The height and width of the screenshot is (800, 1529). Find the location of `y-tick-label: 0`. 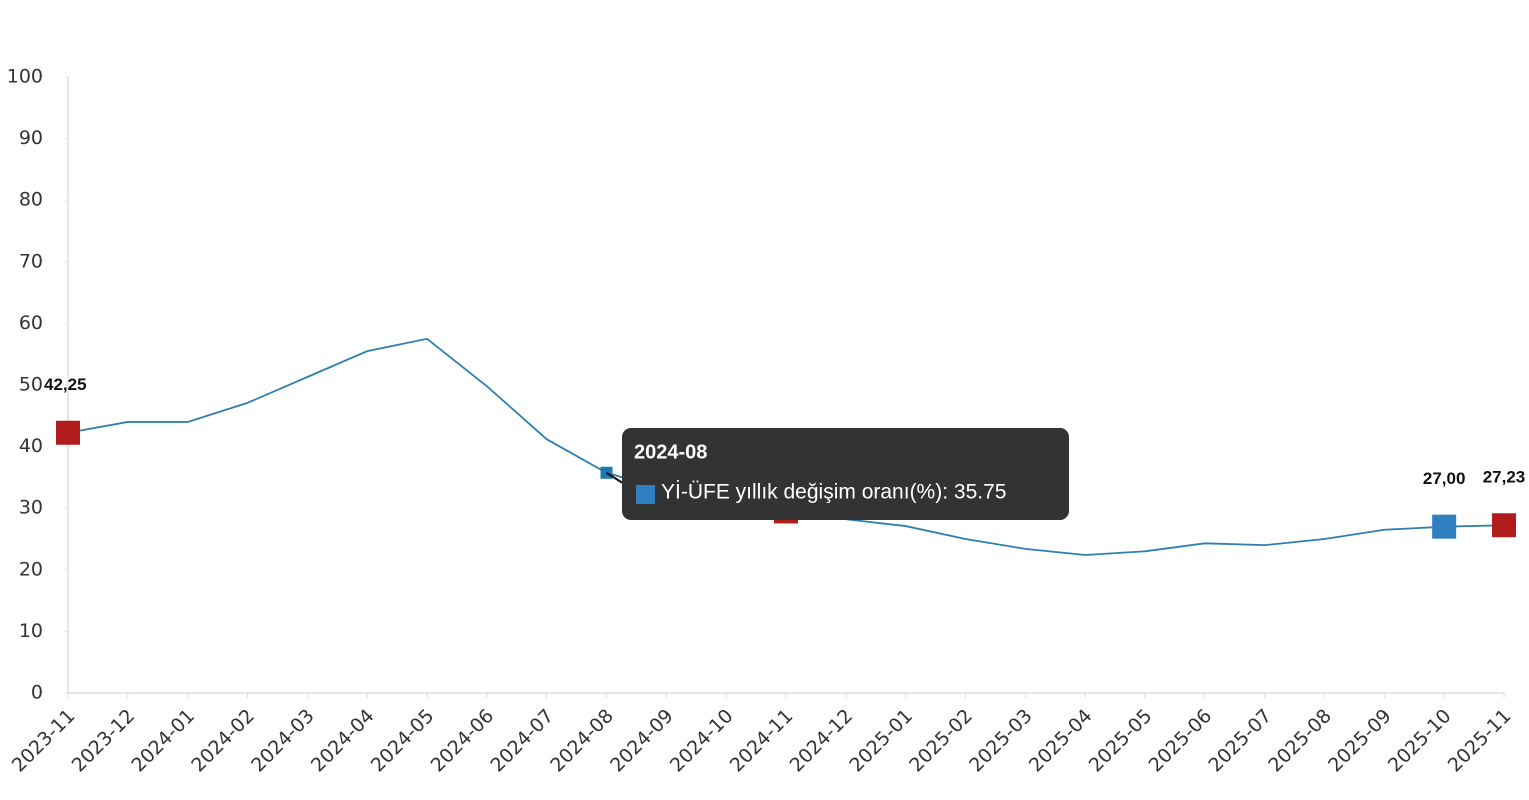

y-tick-label: 0 is located at coordinates (37, 693).